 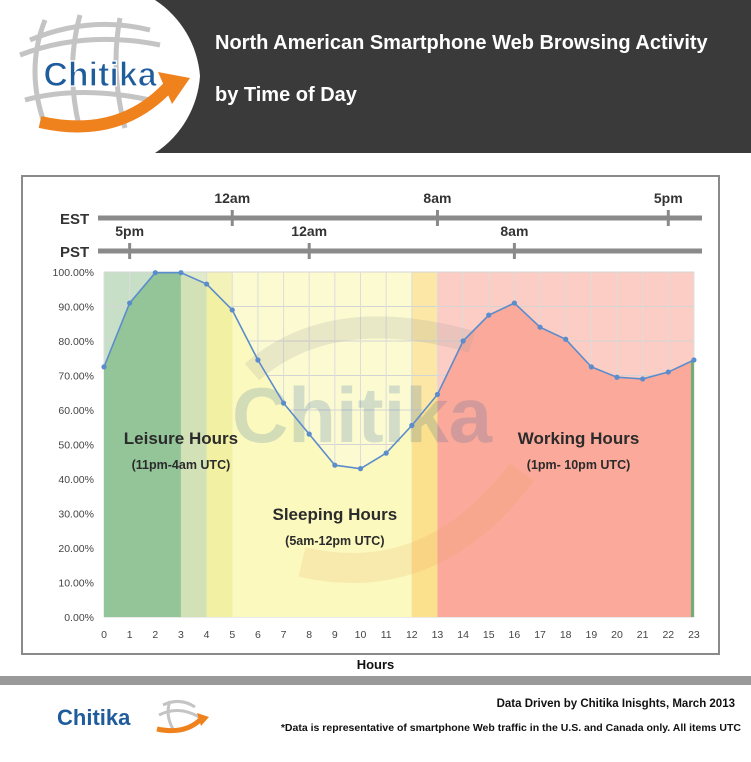 What do you see at coordinates (258, 635) in the screenshot?
I see `x-tick-label: 6` at bounding box center [258, 635].